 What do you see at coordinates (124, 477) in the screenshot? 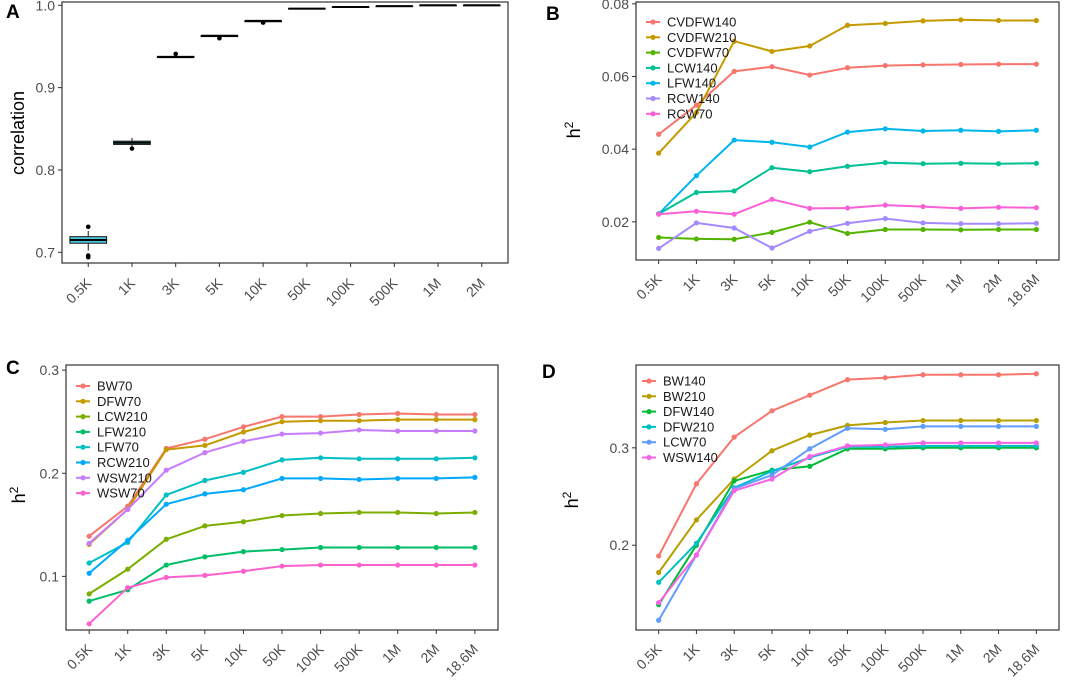
I see `legend-label-wsw210: WSW210` at bounding box center [124, 477].